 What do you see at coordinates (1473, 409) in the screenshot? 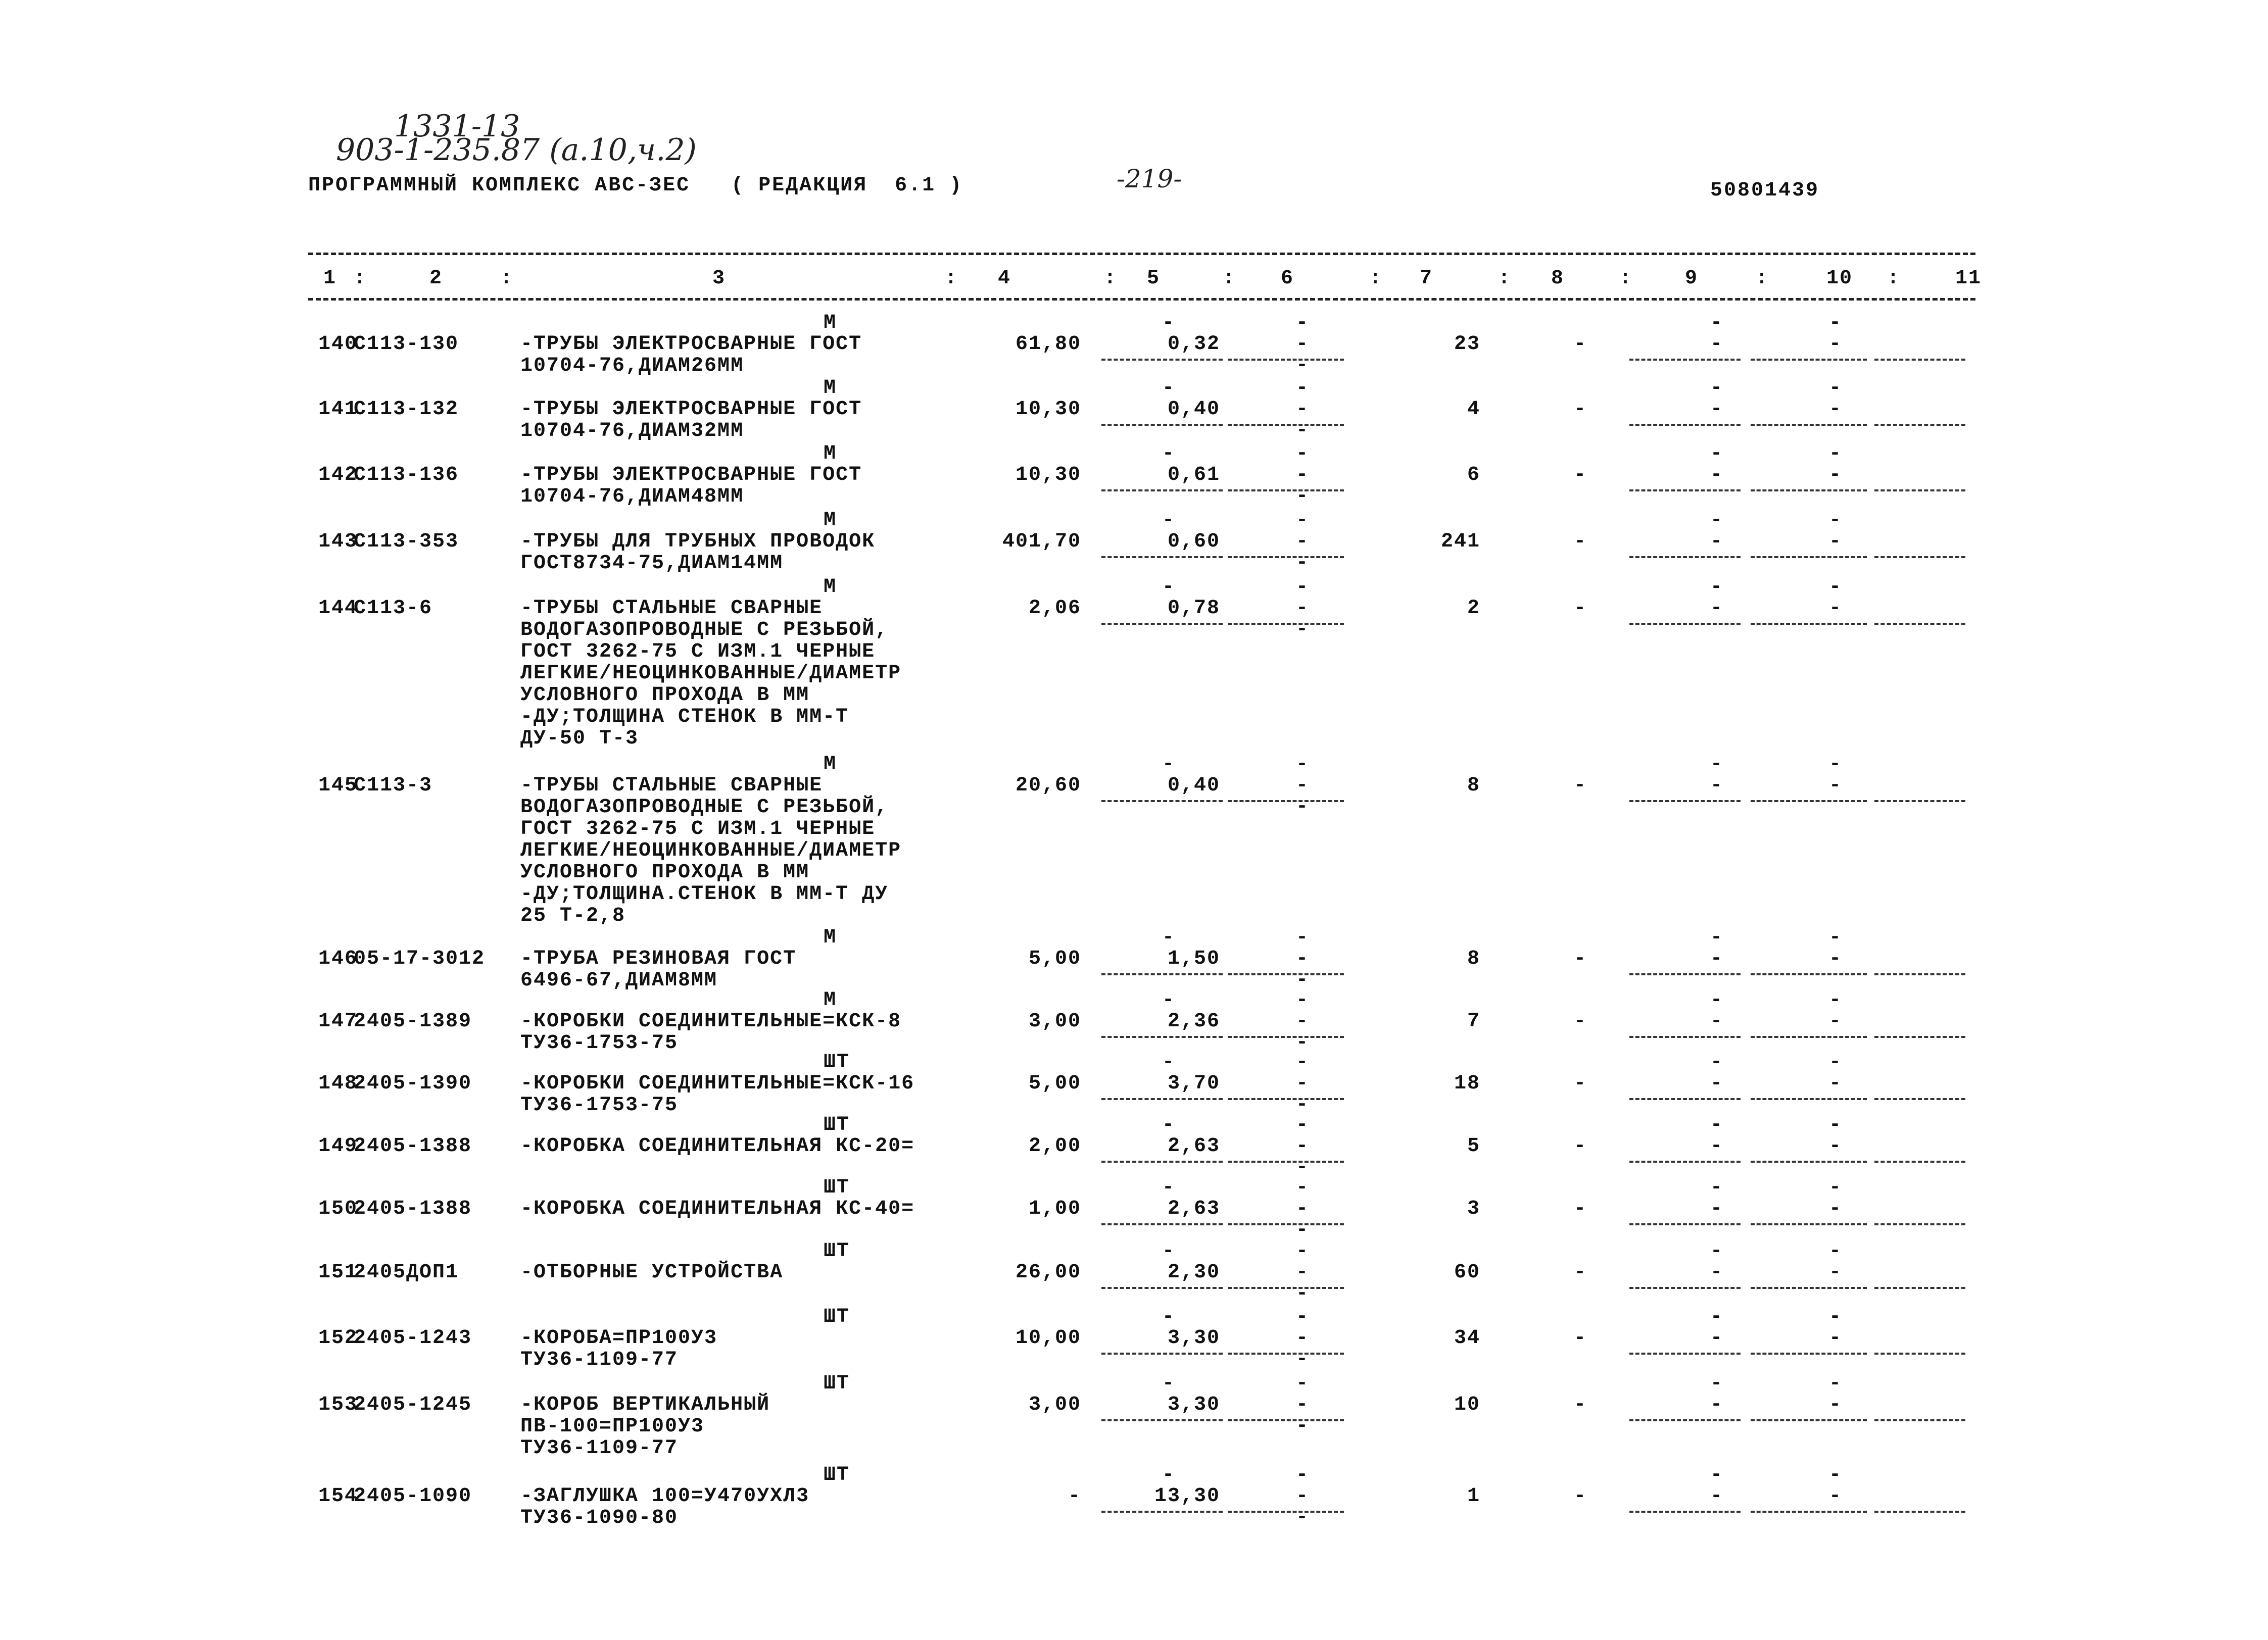
I see `column-7-value: 4` at bounding box center [1473, 409].